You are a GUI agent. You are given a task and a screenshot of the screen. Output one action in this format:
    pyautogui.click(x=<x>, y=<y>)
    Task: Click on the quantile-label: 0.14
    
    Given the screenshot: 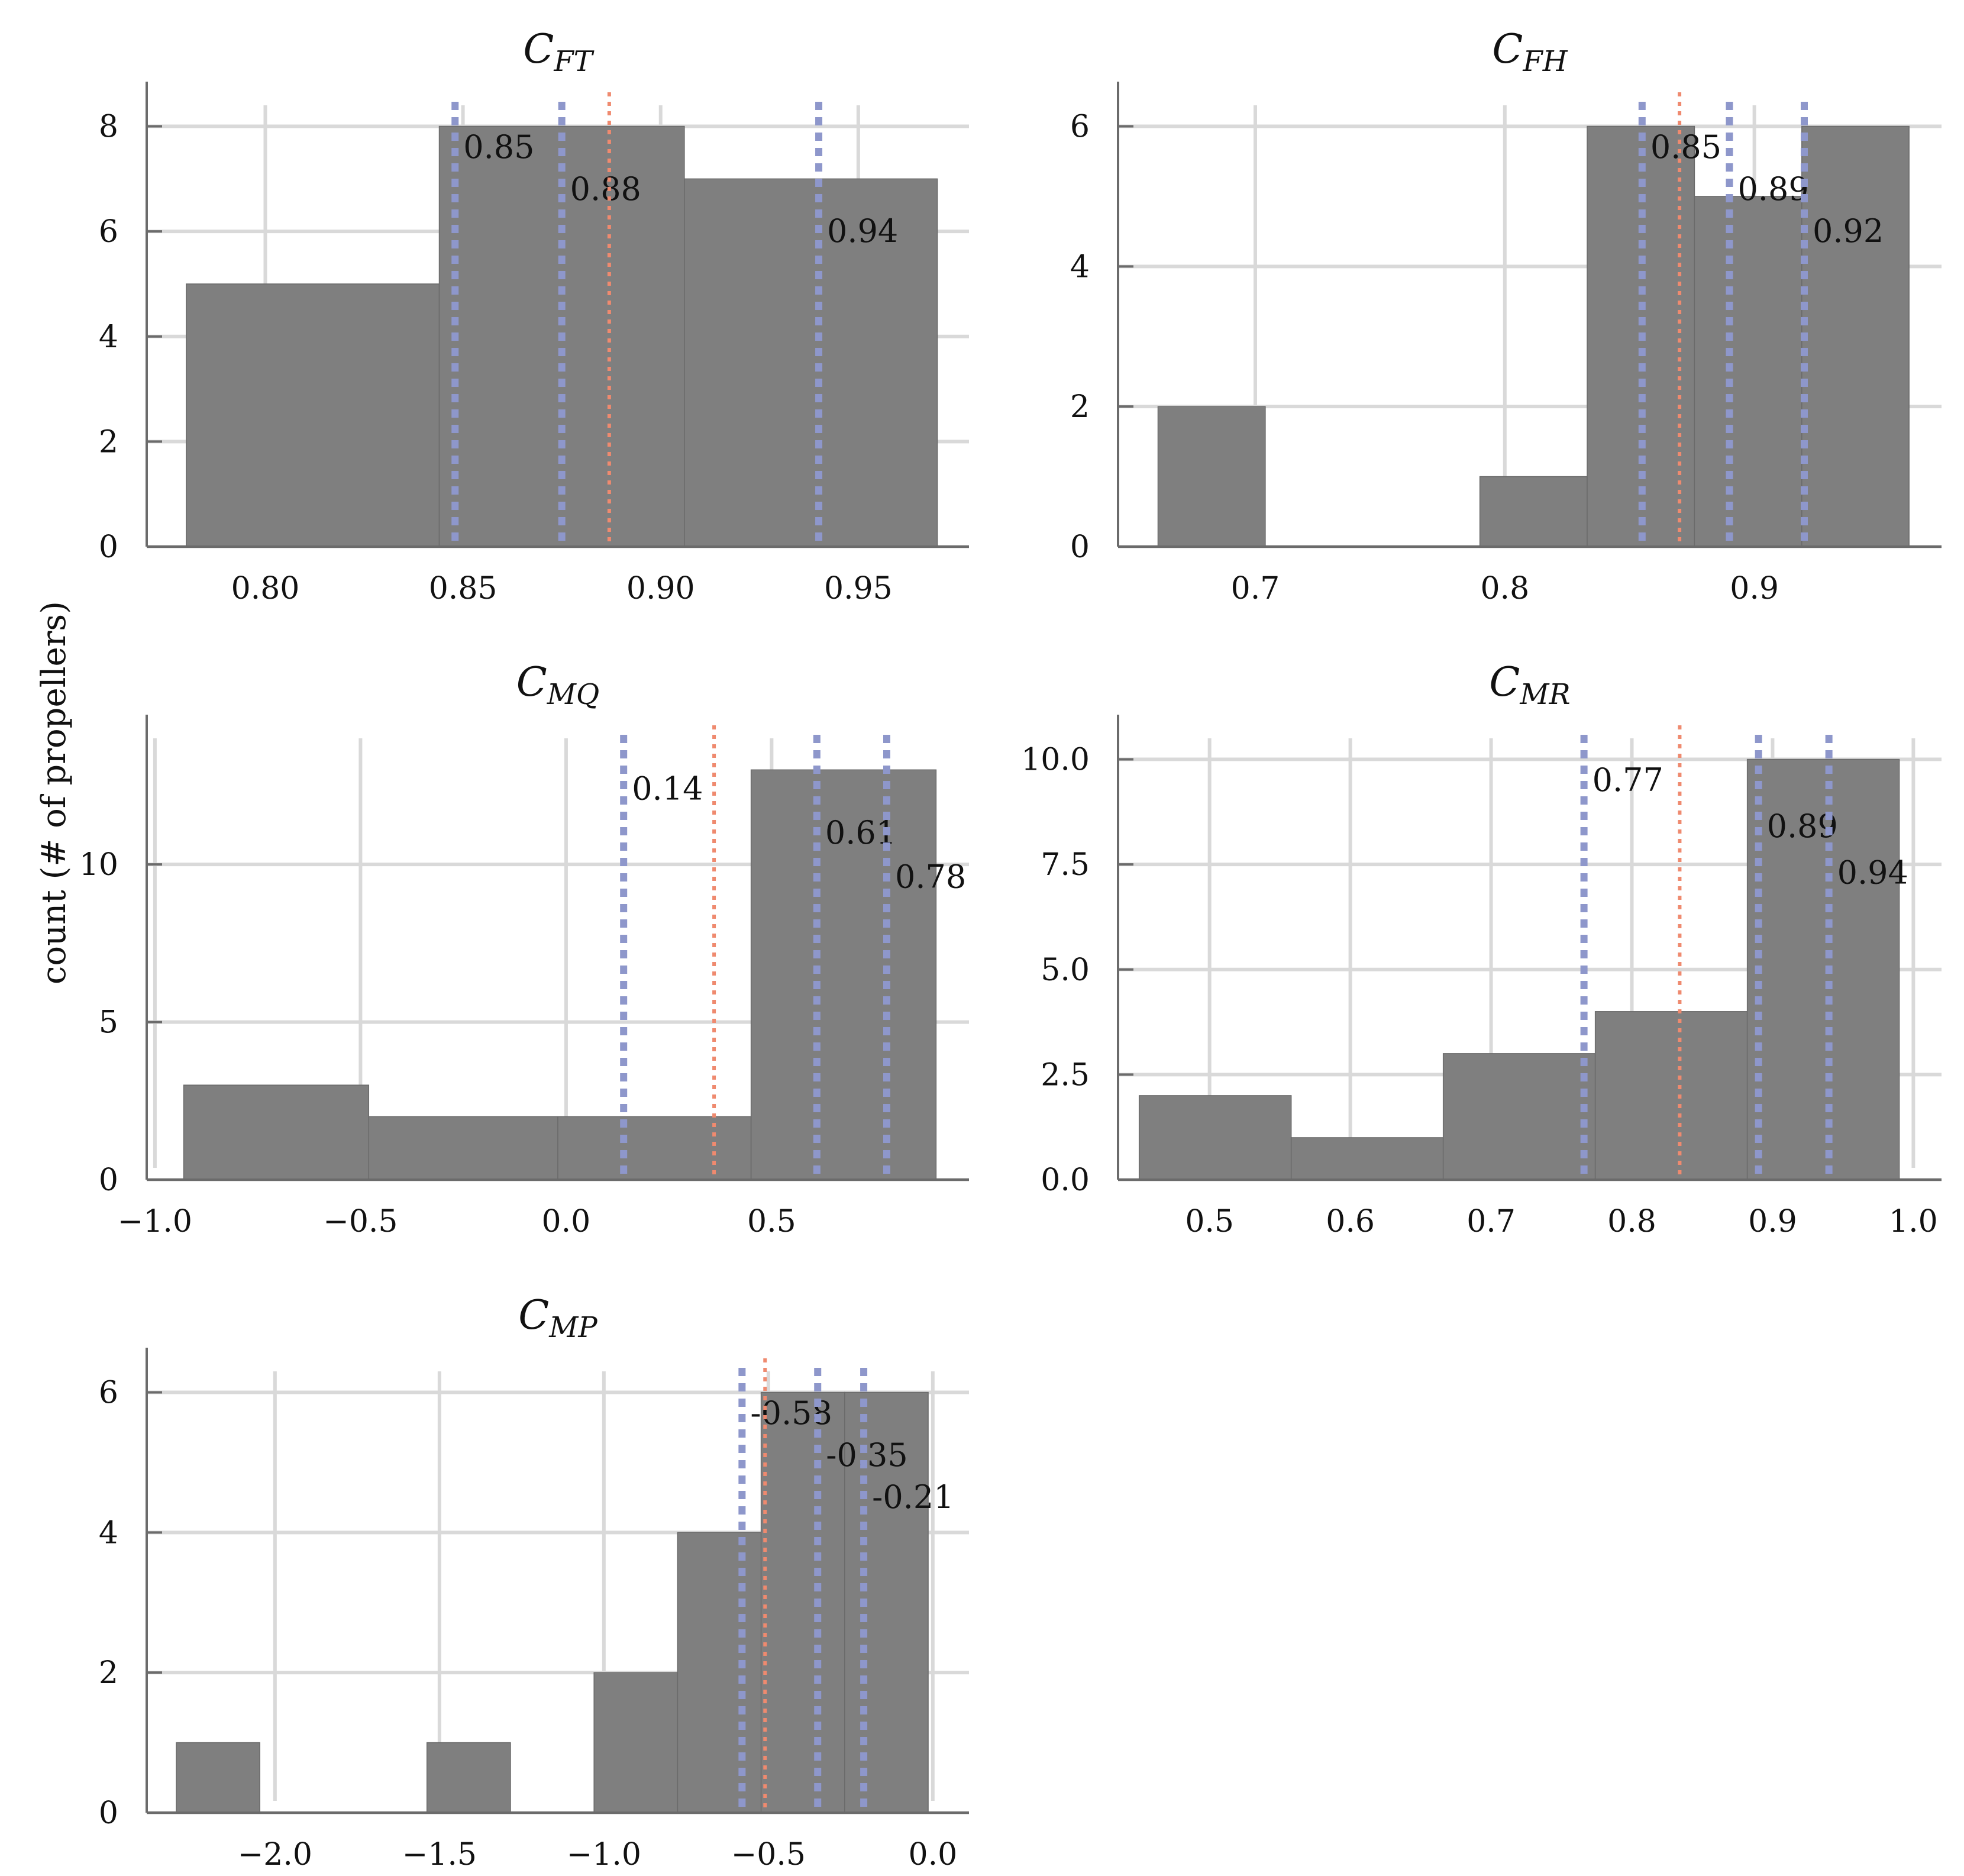 What is the action you would take?
    pyautogui.click(x=667, y=788)
    